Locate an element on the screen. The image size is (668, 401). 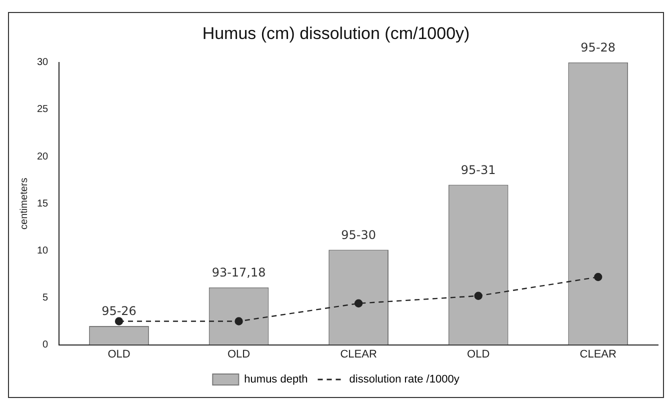
y-tick-label: 15 is located at coordinates (43, 204).